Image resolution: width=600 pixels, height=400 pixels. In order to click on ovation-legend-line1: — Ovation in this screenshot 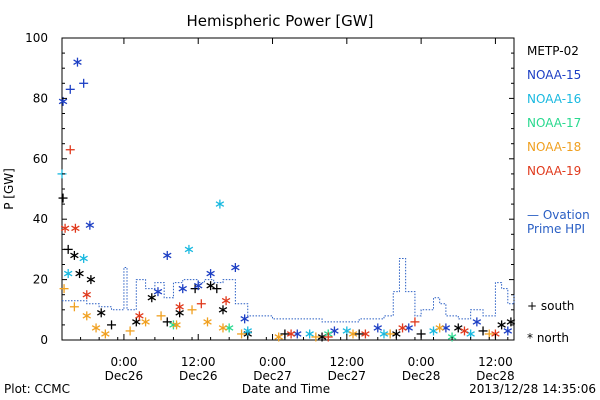, I will do `click(558, 215)`.